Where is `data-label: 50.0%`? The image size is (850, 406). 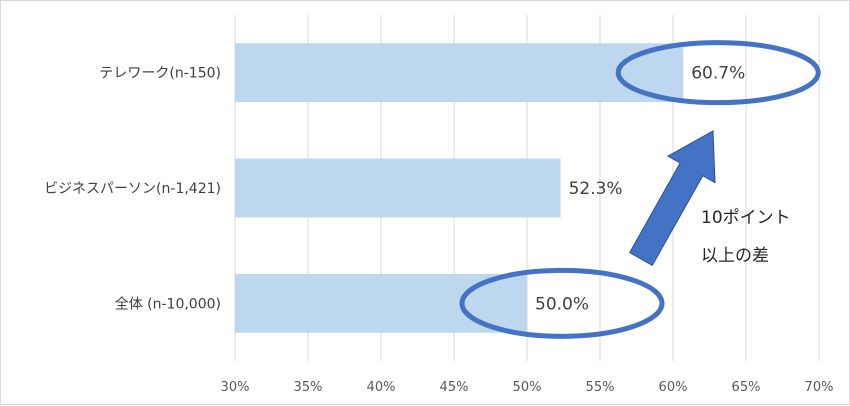
data-label: 50.0% is located at coordinates (562, 304).